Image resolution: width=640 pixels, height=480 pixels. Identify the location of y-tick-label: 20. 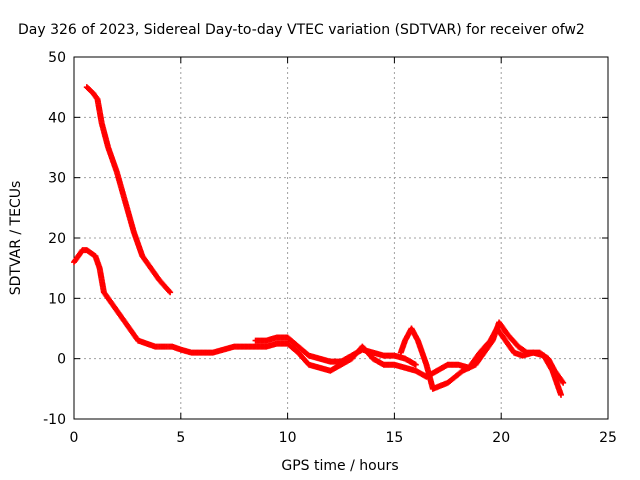
(57, 239).